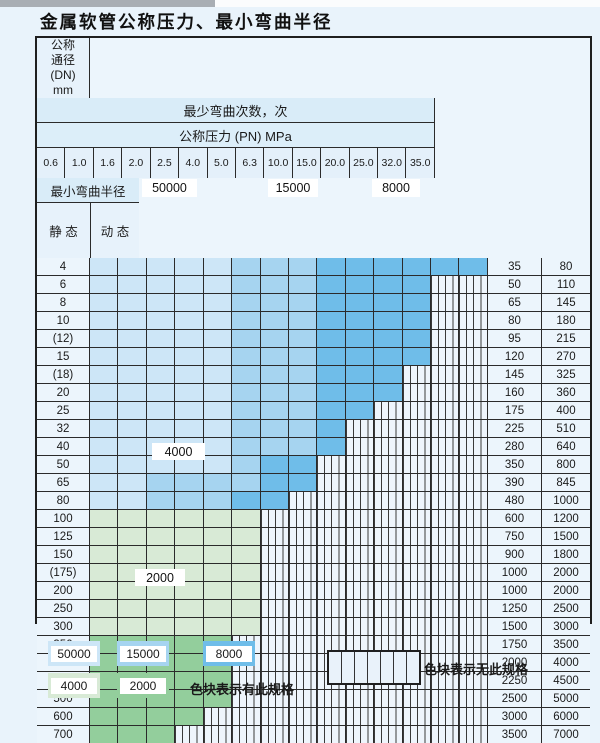  Describe the element at coordinates (515, 374) in the screenshot. I see `static-radius-cell: 145` at that location.